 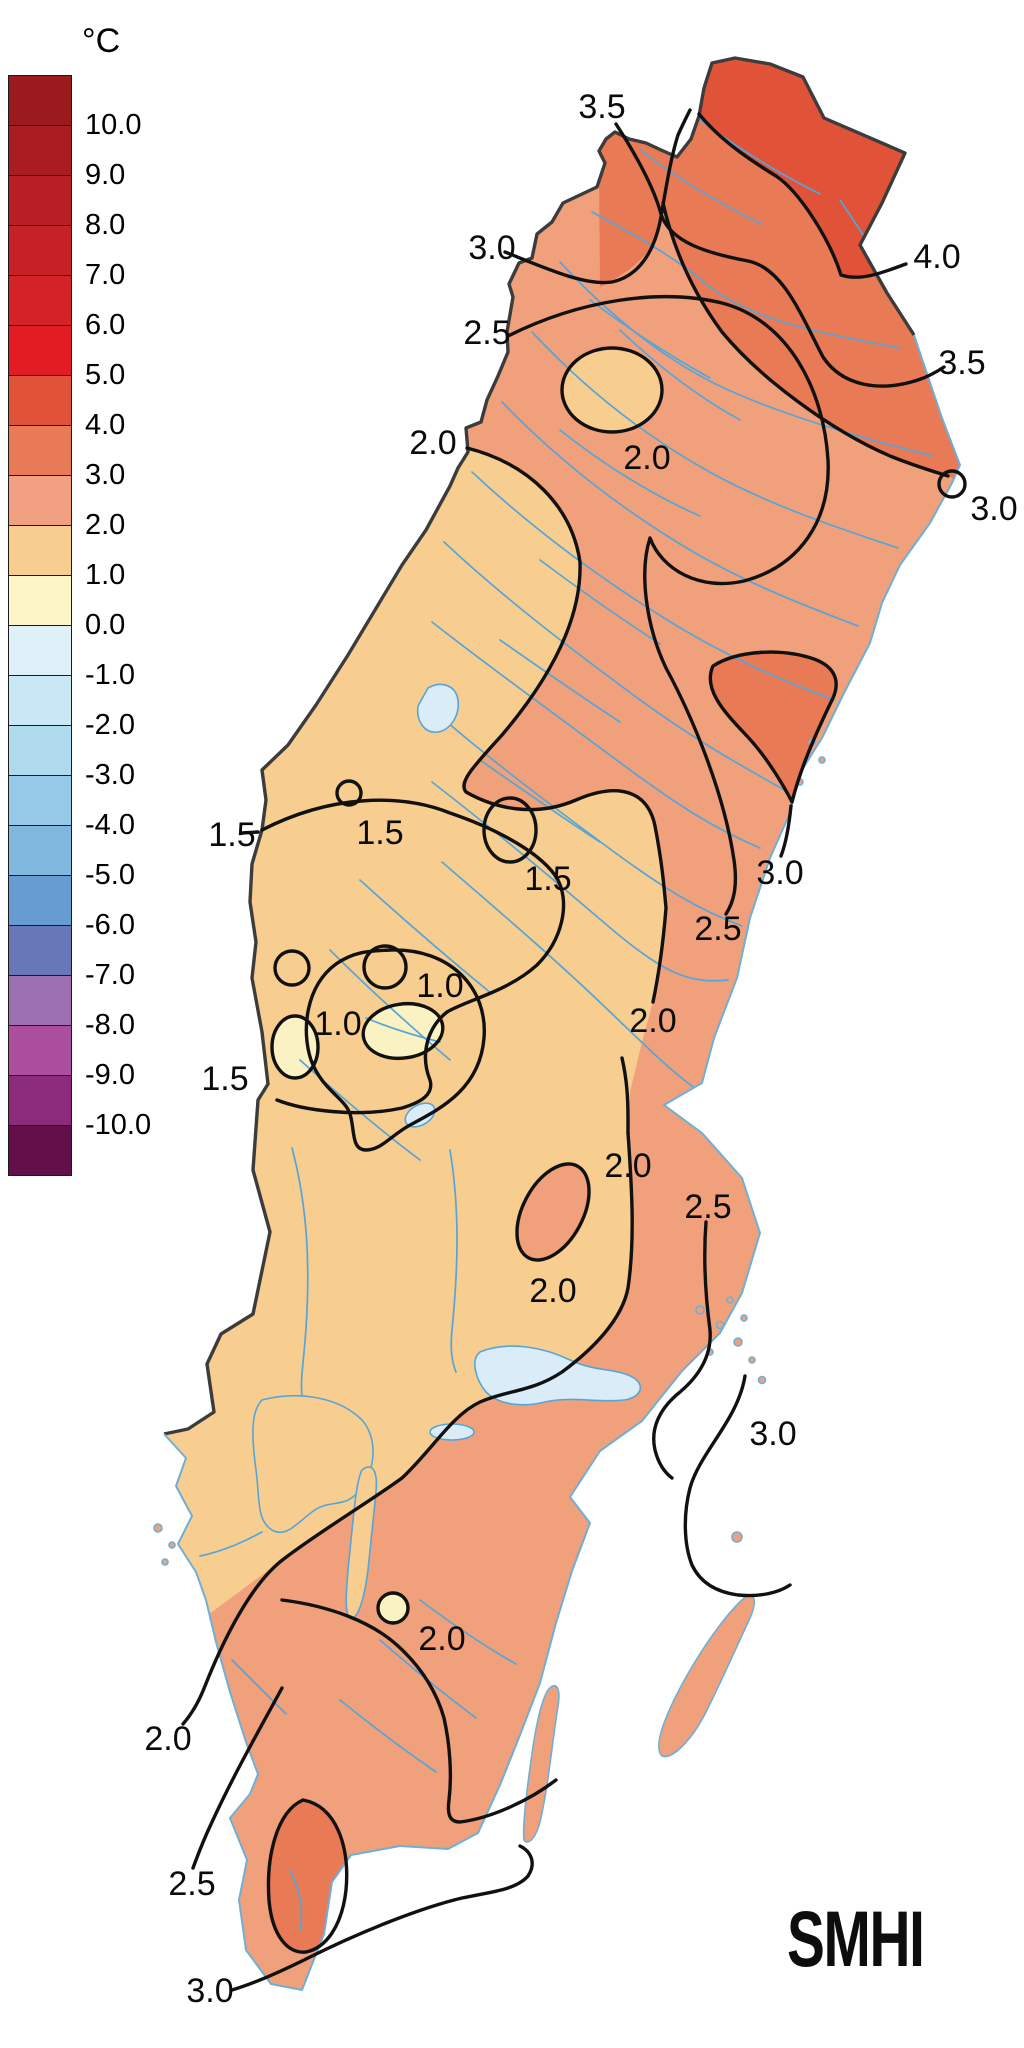 I want to click on contour-3-0-main, so click(x=805, y=339).